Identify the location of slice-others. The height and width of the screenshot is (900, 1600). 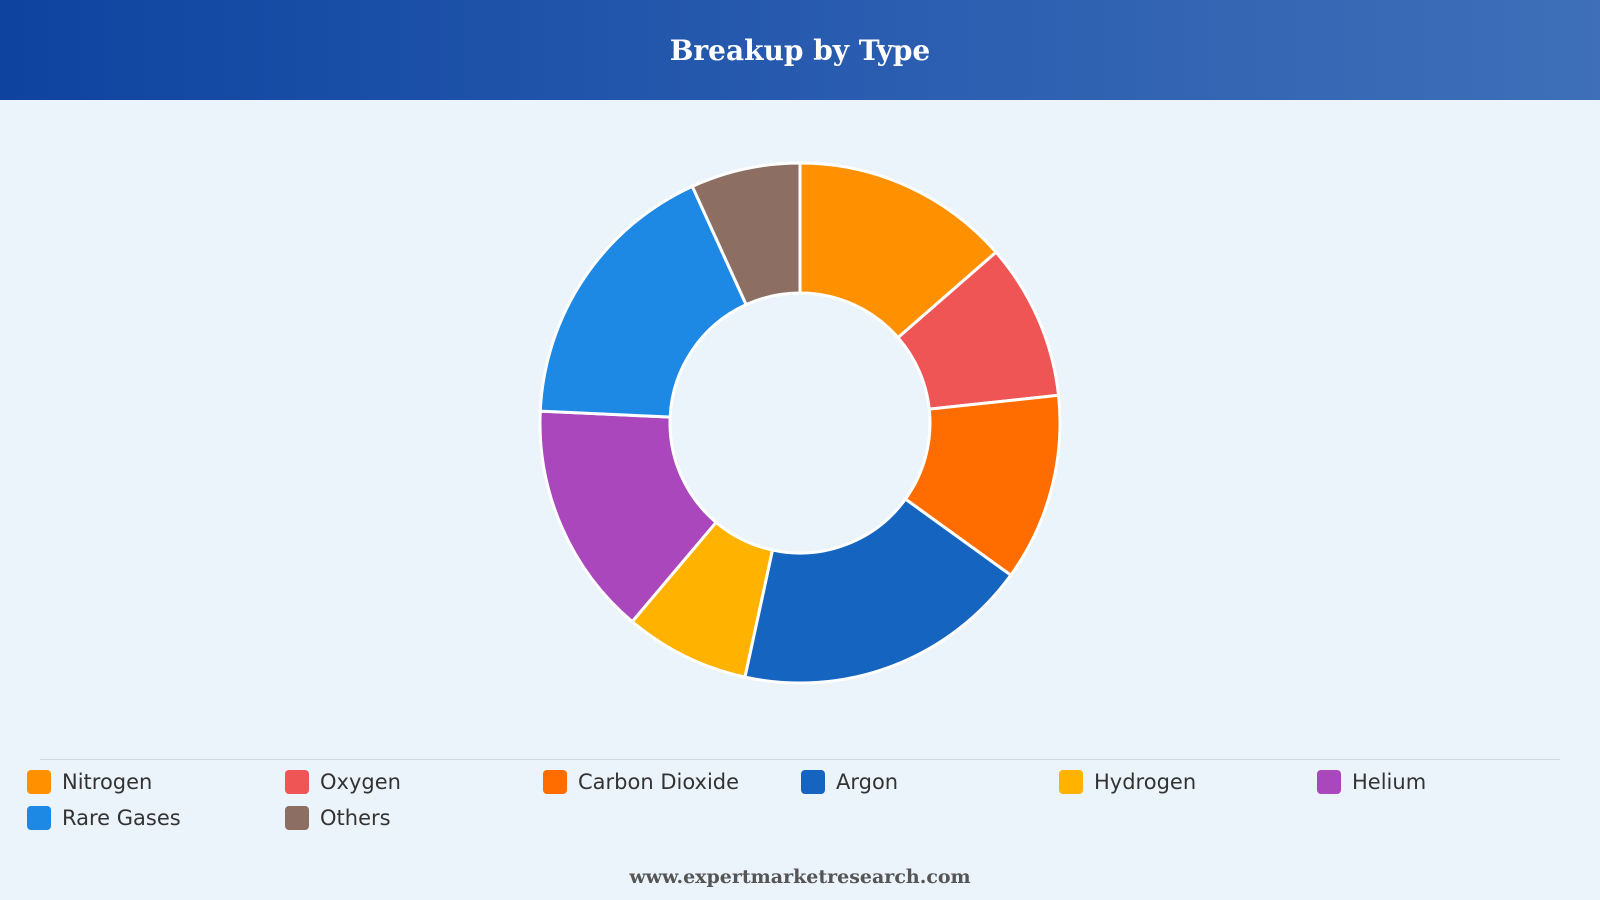
(746, 234).